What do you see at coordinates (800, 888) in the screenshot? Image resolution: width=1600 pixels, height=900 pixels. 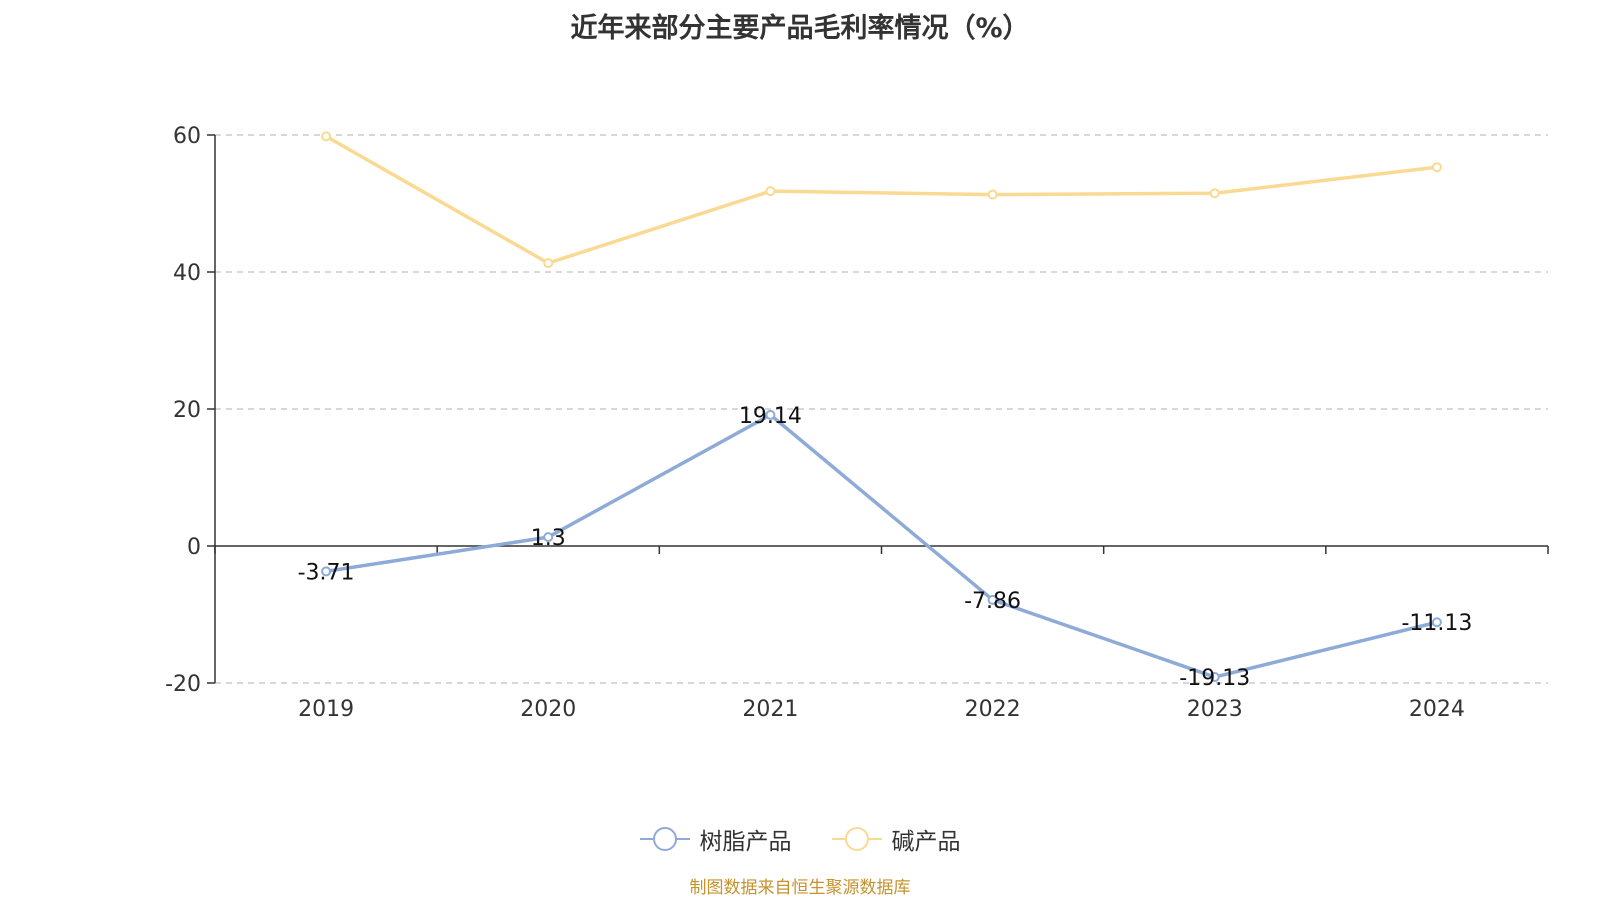 I see `source-note: 制图数据来自恒生聚源数据库` at bounding box center [800, 888].